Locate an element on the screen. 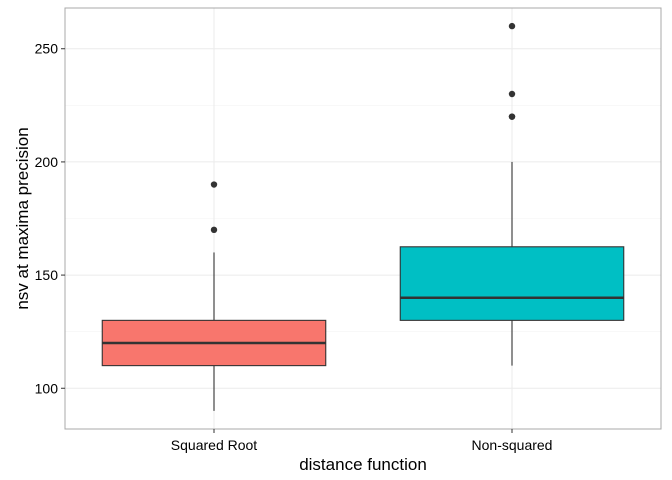 The image size is (672, 480). x-tick-label: Non-squared is located at coordinates (512, 445).